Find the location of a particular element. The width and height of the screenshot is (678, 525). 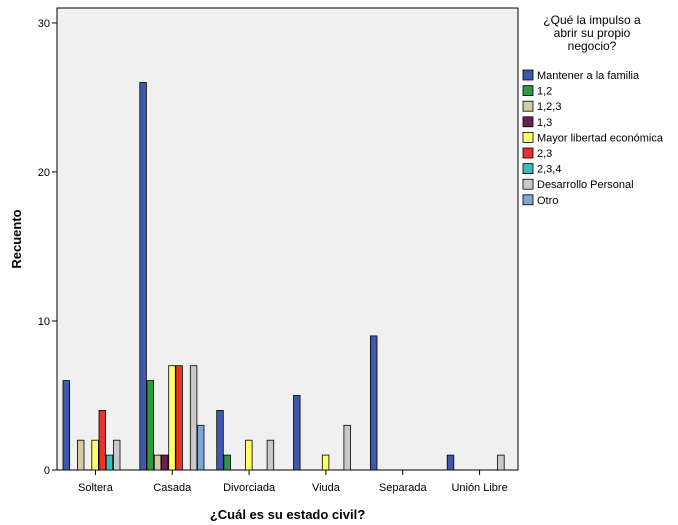

y-axis-title: Recuento is located at coordinates (16, 238).